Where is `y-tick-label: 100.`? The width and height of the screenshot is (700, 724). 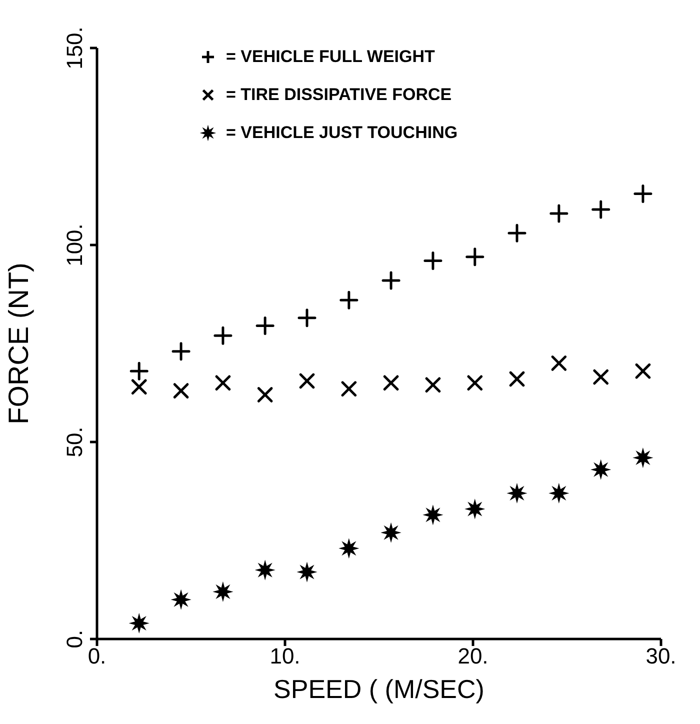 y-tick-label: 100. is located at coordinates (74, 245).